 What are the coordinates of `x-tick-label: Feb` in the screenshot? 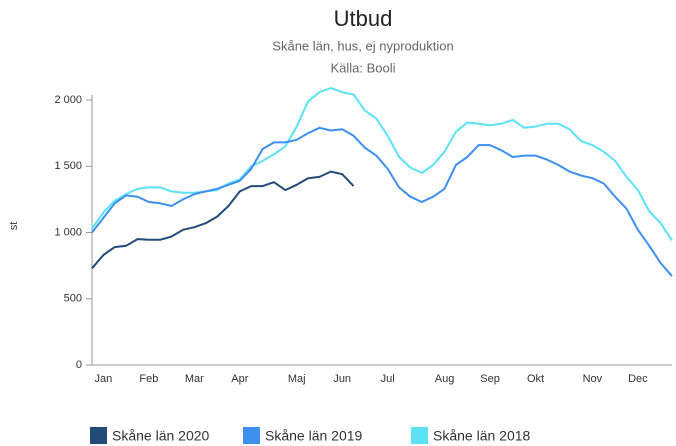 It's located at (148, 379).